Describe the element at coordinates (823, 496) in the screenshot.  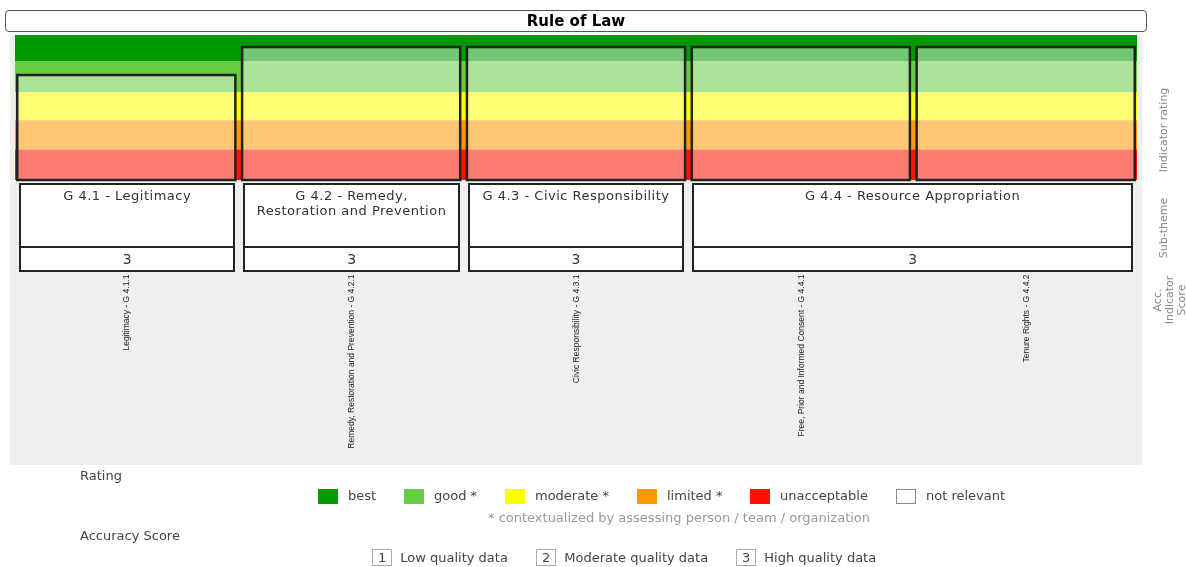
I see `legend-label: unacceptable` at that location.